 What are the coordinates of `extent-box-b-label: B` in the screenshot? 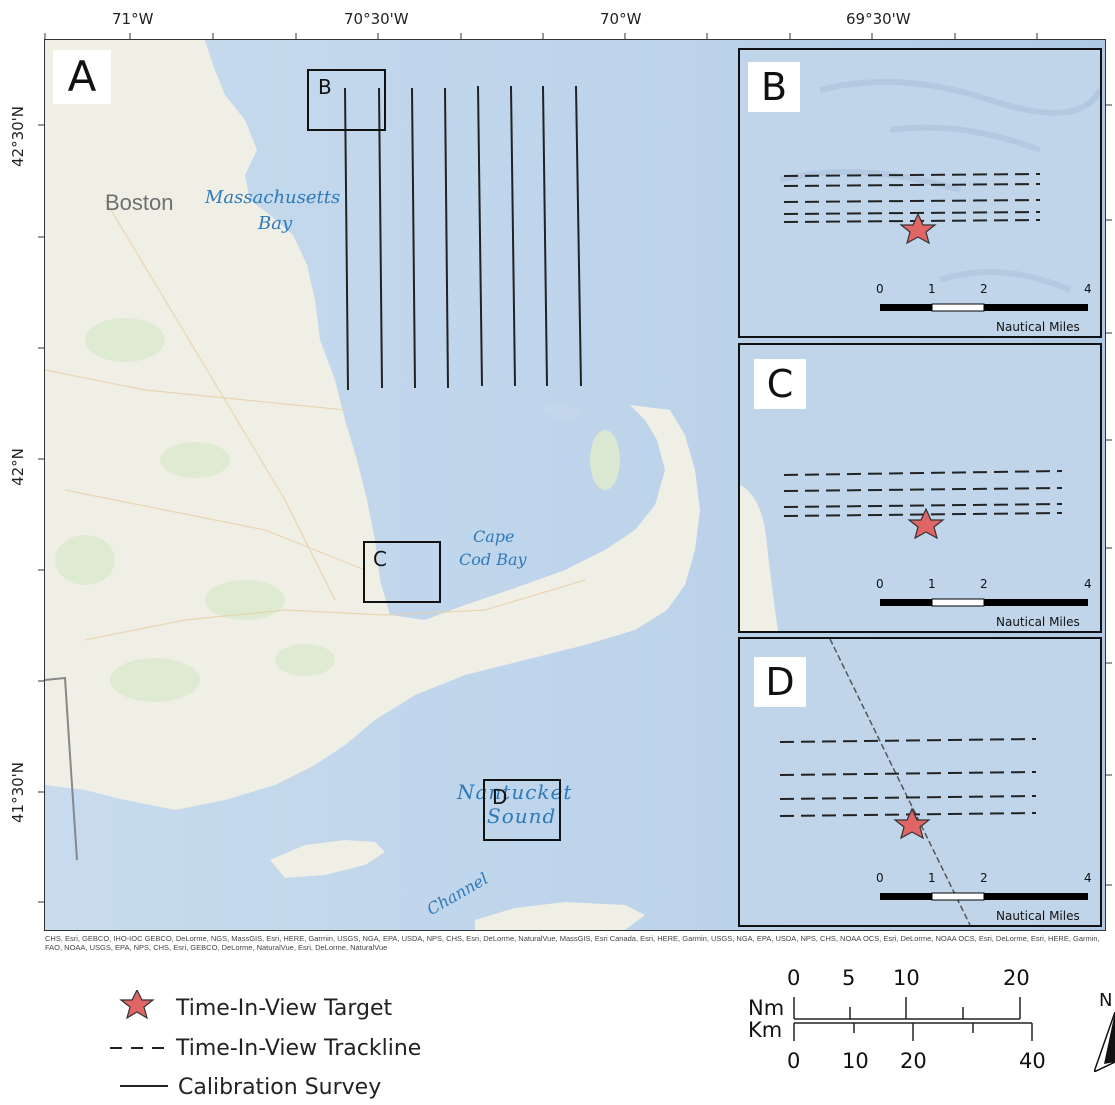 It's located at (325, 87).